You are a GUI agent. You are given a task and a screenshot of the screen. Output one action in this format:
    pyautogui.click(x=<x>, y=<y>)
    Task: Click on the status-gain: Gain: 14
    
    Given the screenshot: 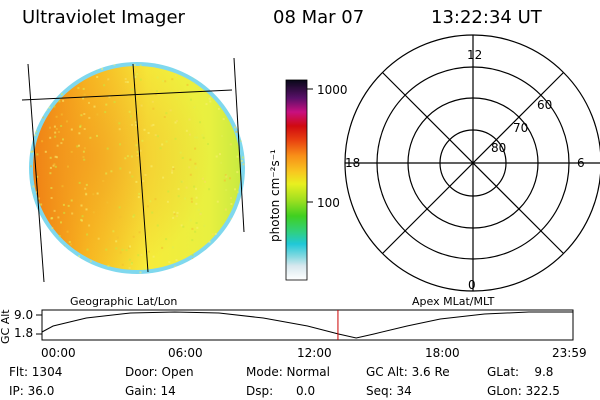 What is the action you would take?
    pyautogui.click(x=150, y=391)
    